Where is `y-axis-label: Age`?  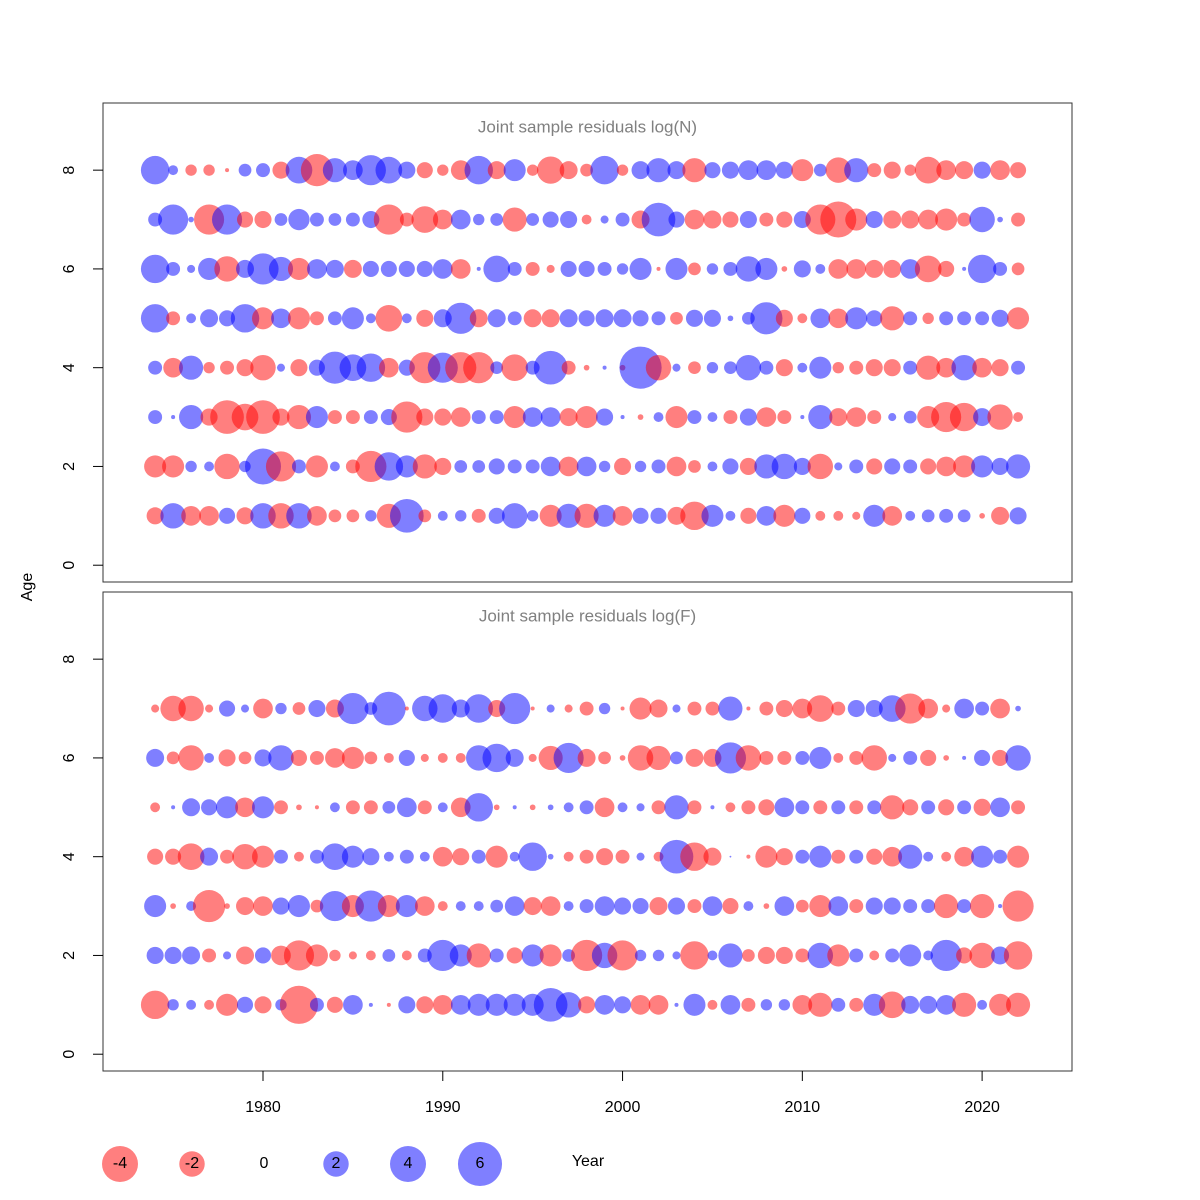 y-axis-label: Age is located at coordinates (27, 587).